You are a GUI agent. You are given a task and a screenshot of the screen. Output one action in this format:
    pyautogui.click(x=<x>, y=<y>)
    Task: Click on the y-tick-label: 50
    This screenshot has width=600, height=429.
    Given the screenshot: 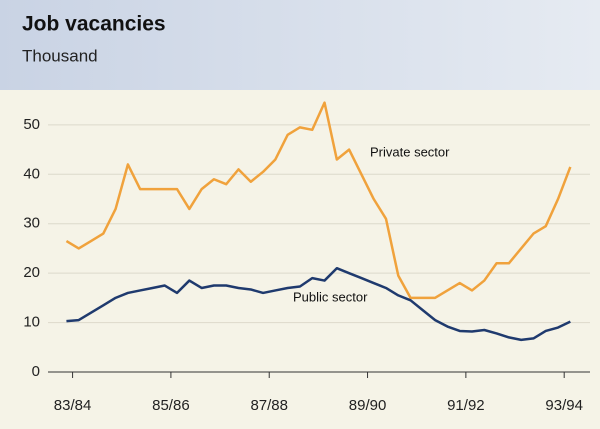 What is the action you would take?
    pyautogui.click(x=31, y=124)
    